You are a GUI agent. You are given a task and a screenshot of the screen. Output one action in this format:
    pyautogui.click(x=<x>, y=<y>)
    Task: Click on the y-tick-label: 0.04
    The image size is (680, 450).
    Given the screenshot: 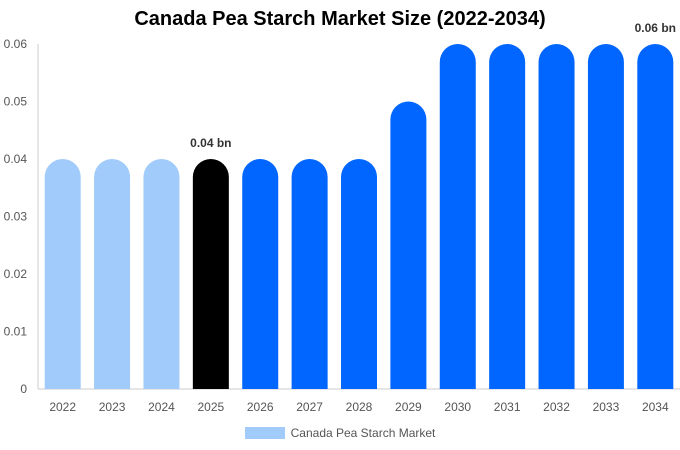 What is the action you would take?
    pyautogui.click(x=16, y=159)
    